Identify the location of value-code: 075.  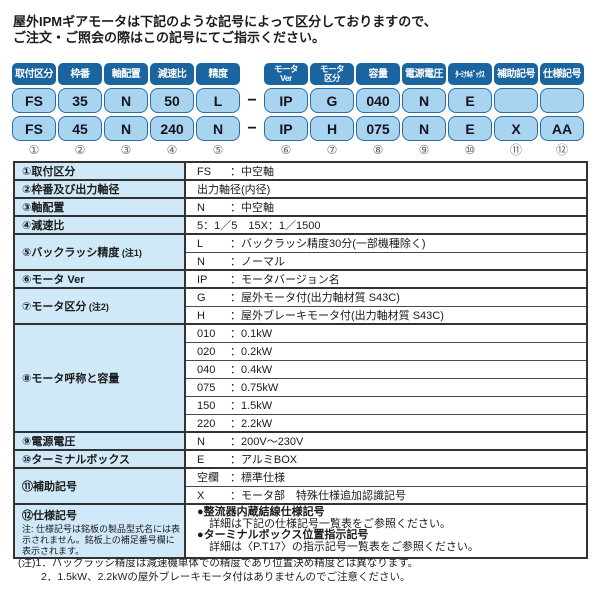
(206, 388).